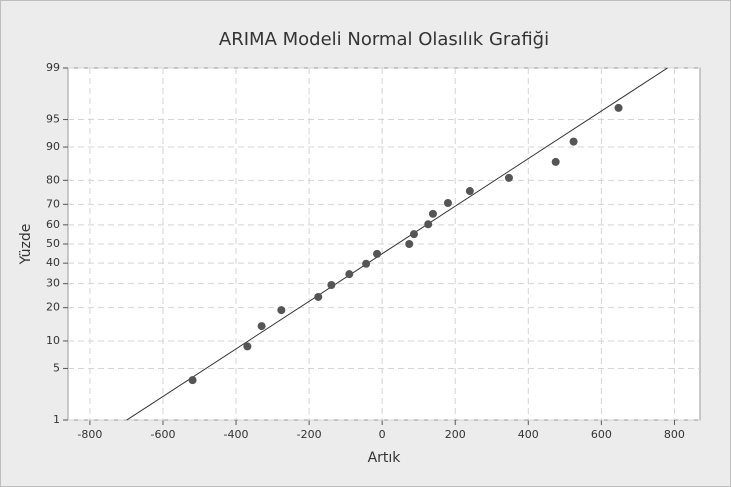 Image resolution: width=731 pixels, height=487 pixels. I want to click on x-axis-label: Artık, so click(385, 458).